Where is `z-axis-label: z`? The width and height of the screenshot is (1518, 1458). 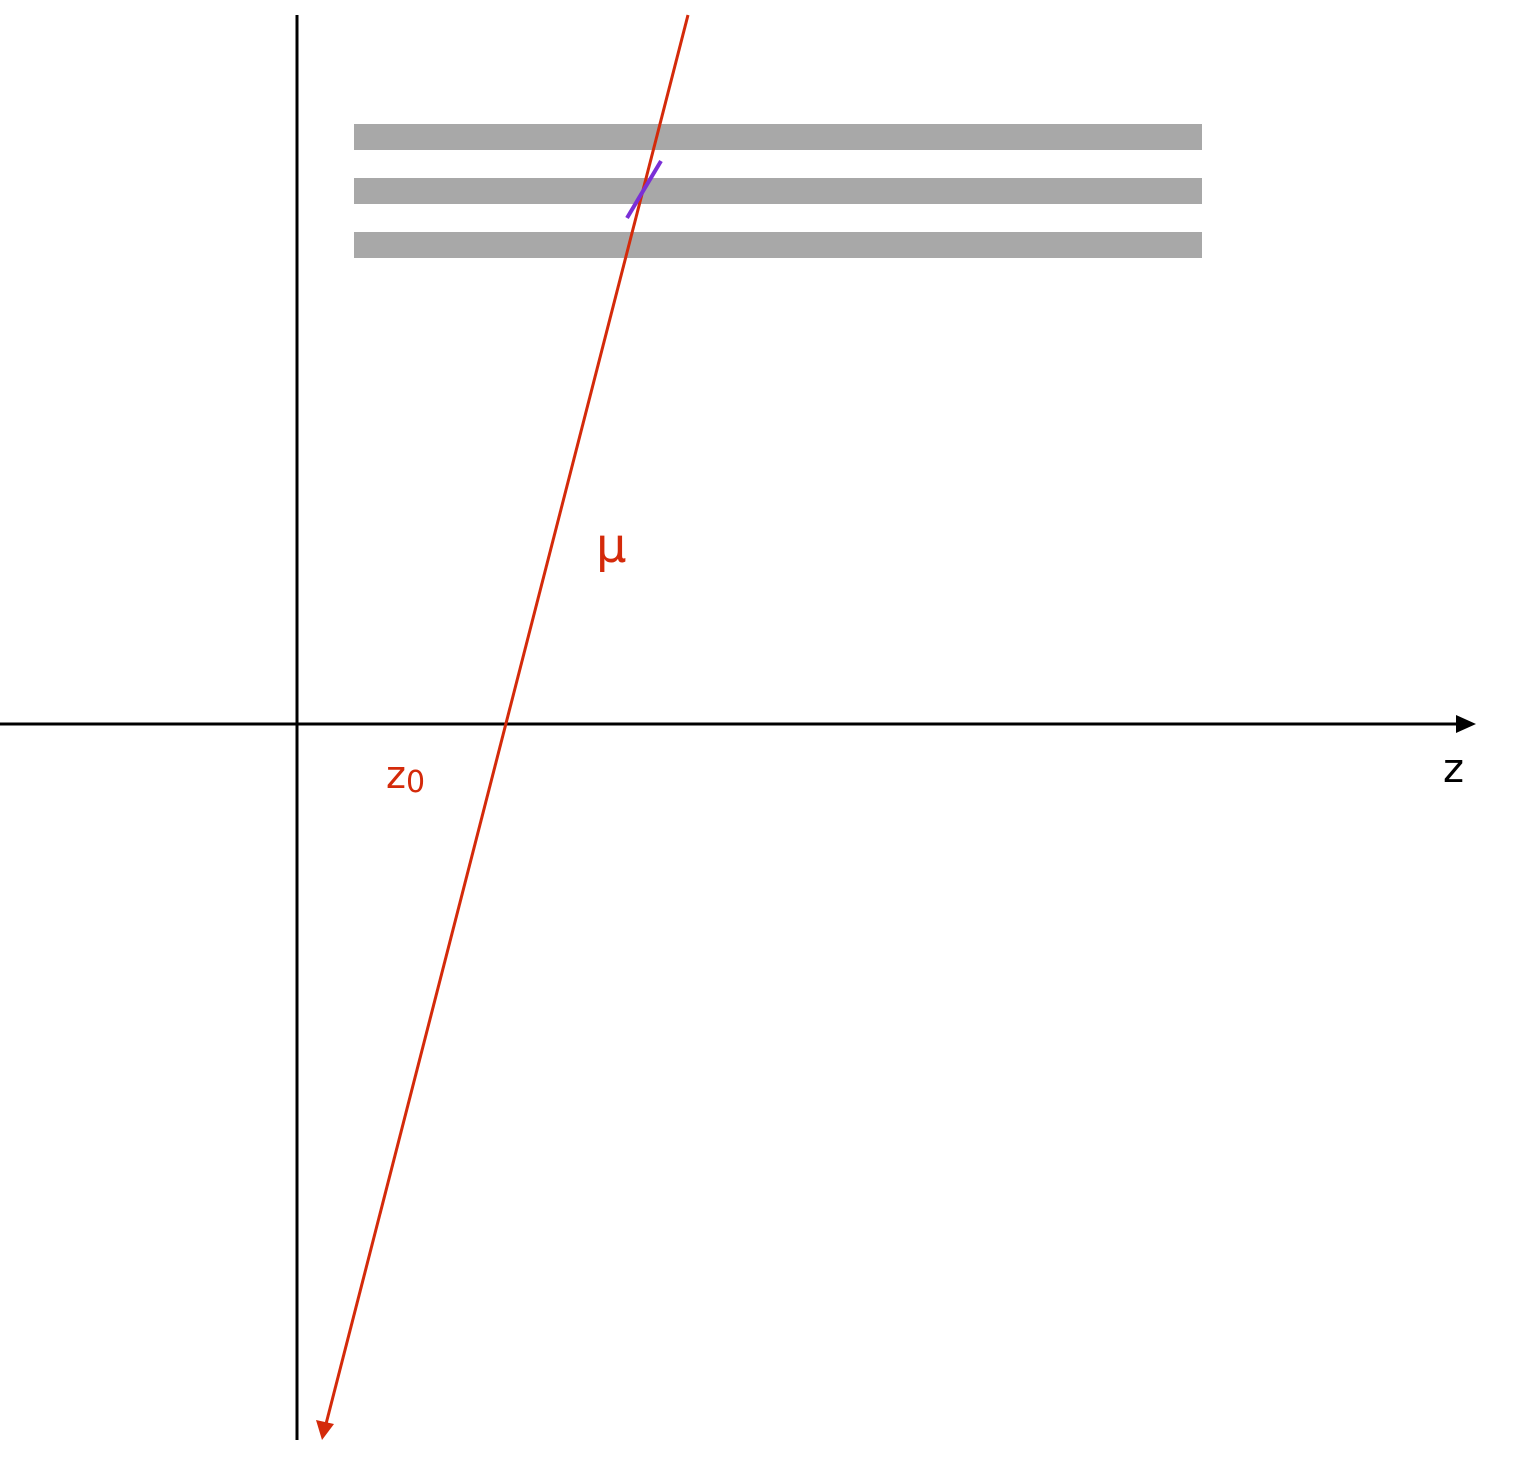 z-axis-label: z is located at coordinates (1453, 769).